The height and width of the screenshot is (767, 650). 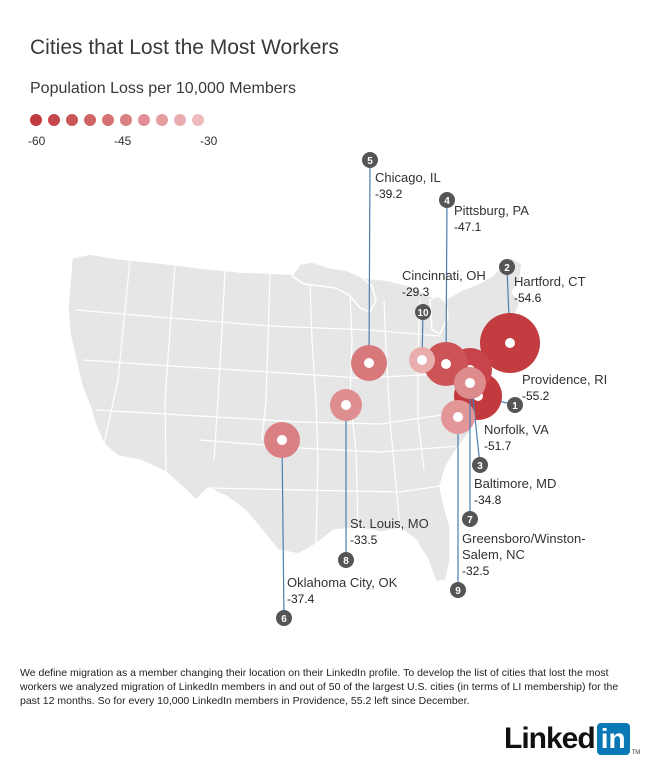 What do you see at coordinates (139, 130) in the screenshot?
I see `color-legend: -60 -45 -30` at bounding box center [139, 130].